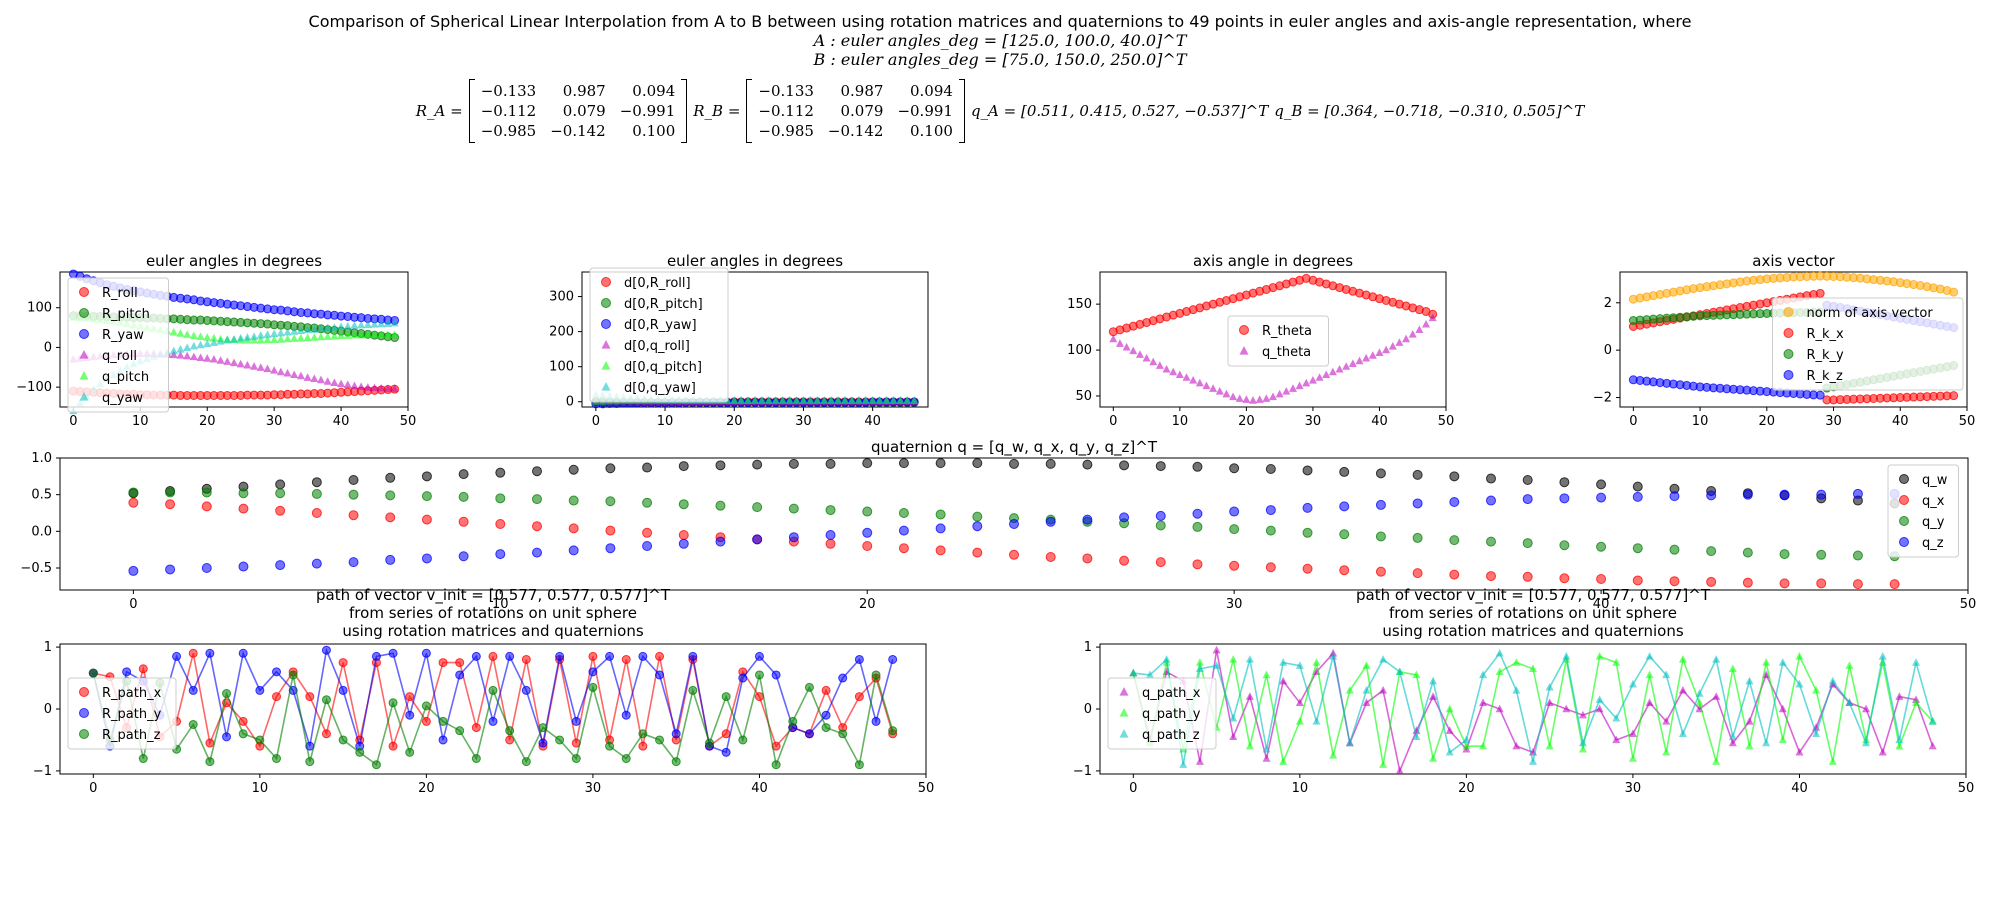 This screenshot has width=2000, height=900. I want to click on x-tick-label: 40, so click(341, 421).